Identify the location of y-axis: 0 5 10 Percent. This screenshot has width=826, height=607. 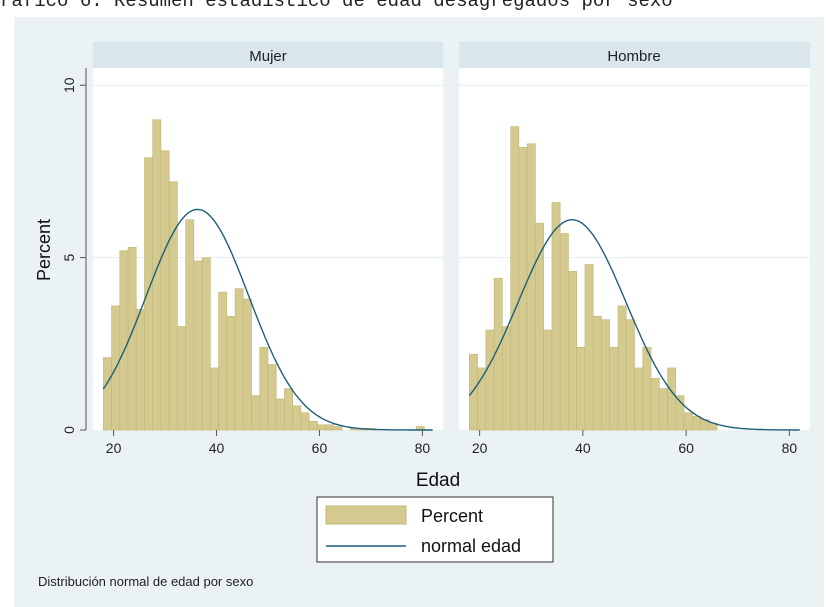
(60, 251).